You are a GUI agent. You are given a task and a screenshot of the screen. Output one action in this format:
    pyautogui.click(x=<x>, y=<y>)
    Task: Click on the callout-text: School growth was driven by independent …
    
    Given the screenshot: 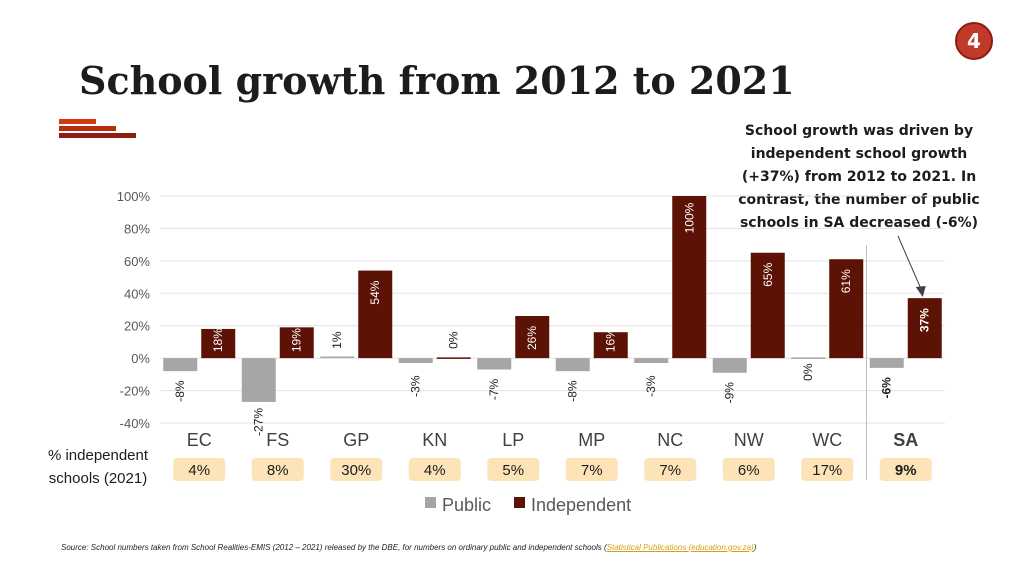 What is the action you would take?
    pyautogui.click(x=859, y=177)
    